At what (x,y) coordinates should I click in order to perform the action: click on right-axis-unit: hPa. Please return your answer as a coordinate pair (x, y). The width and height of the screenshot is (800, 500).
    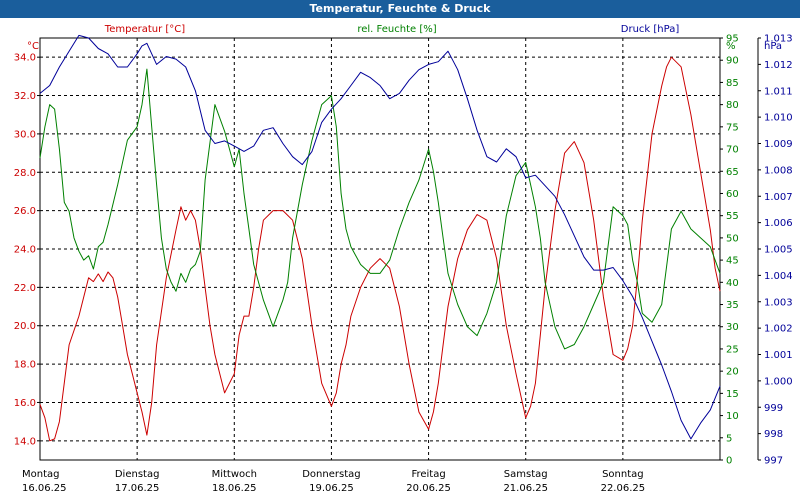
    Looking at the image, I should click on (773, 46).